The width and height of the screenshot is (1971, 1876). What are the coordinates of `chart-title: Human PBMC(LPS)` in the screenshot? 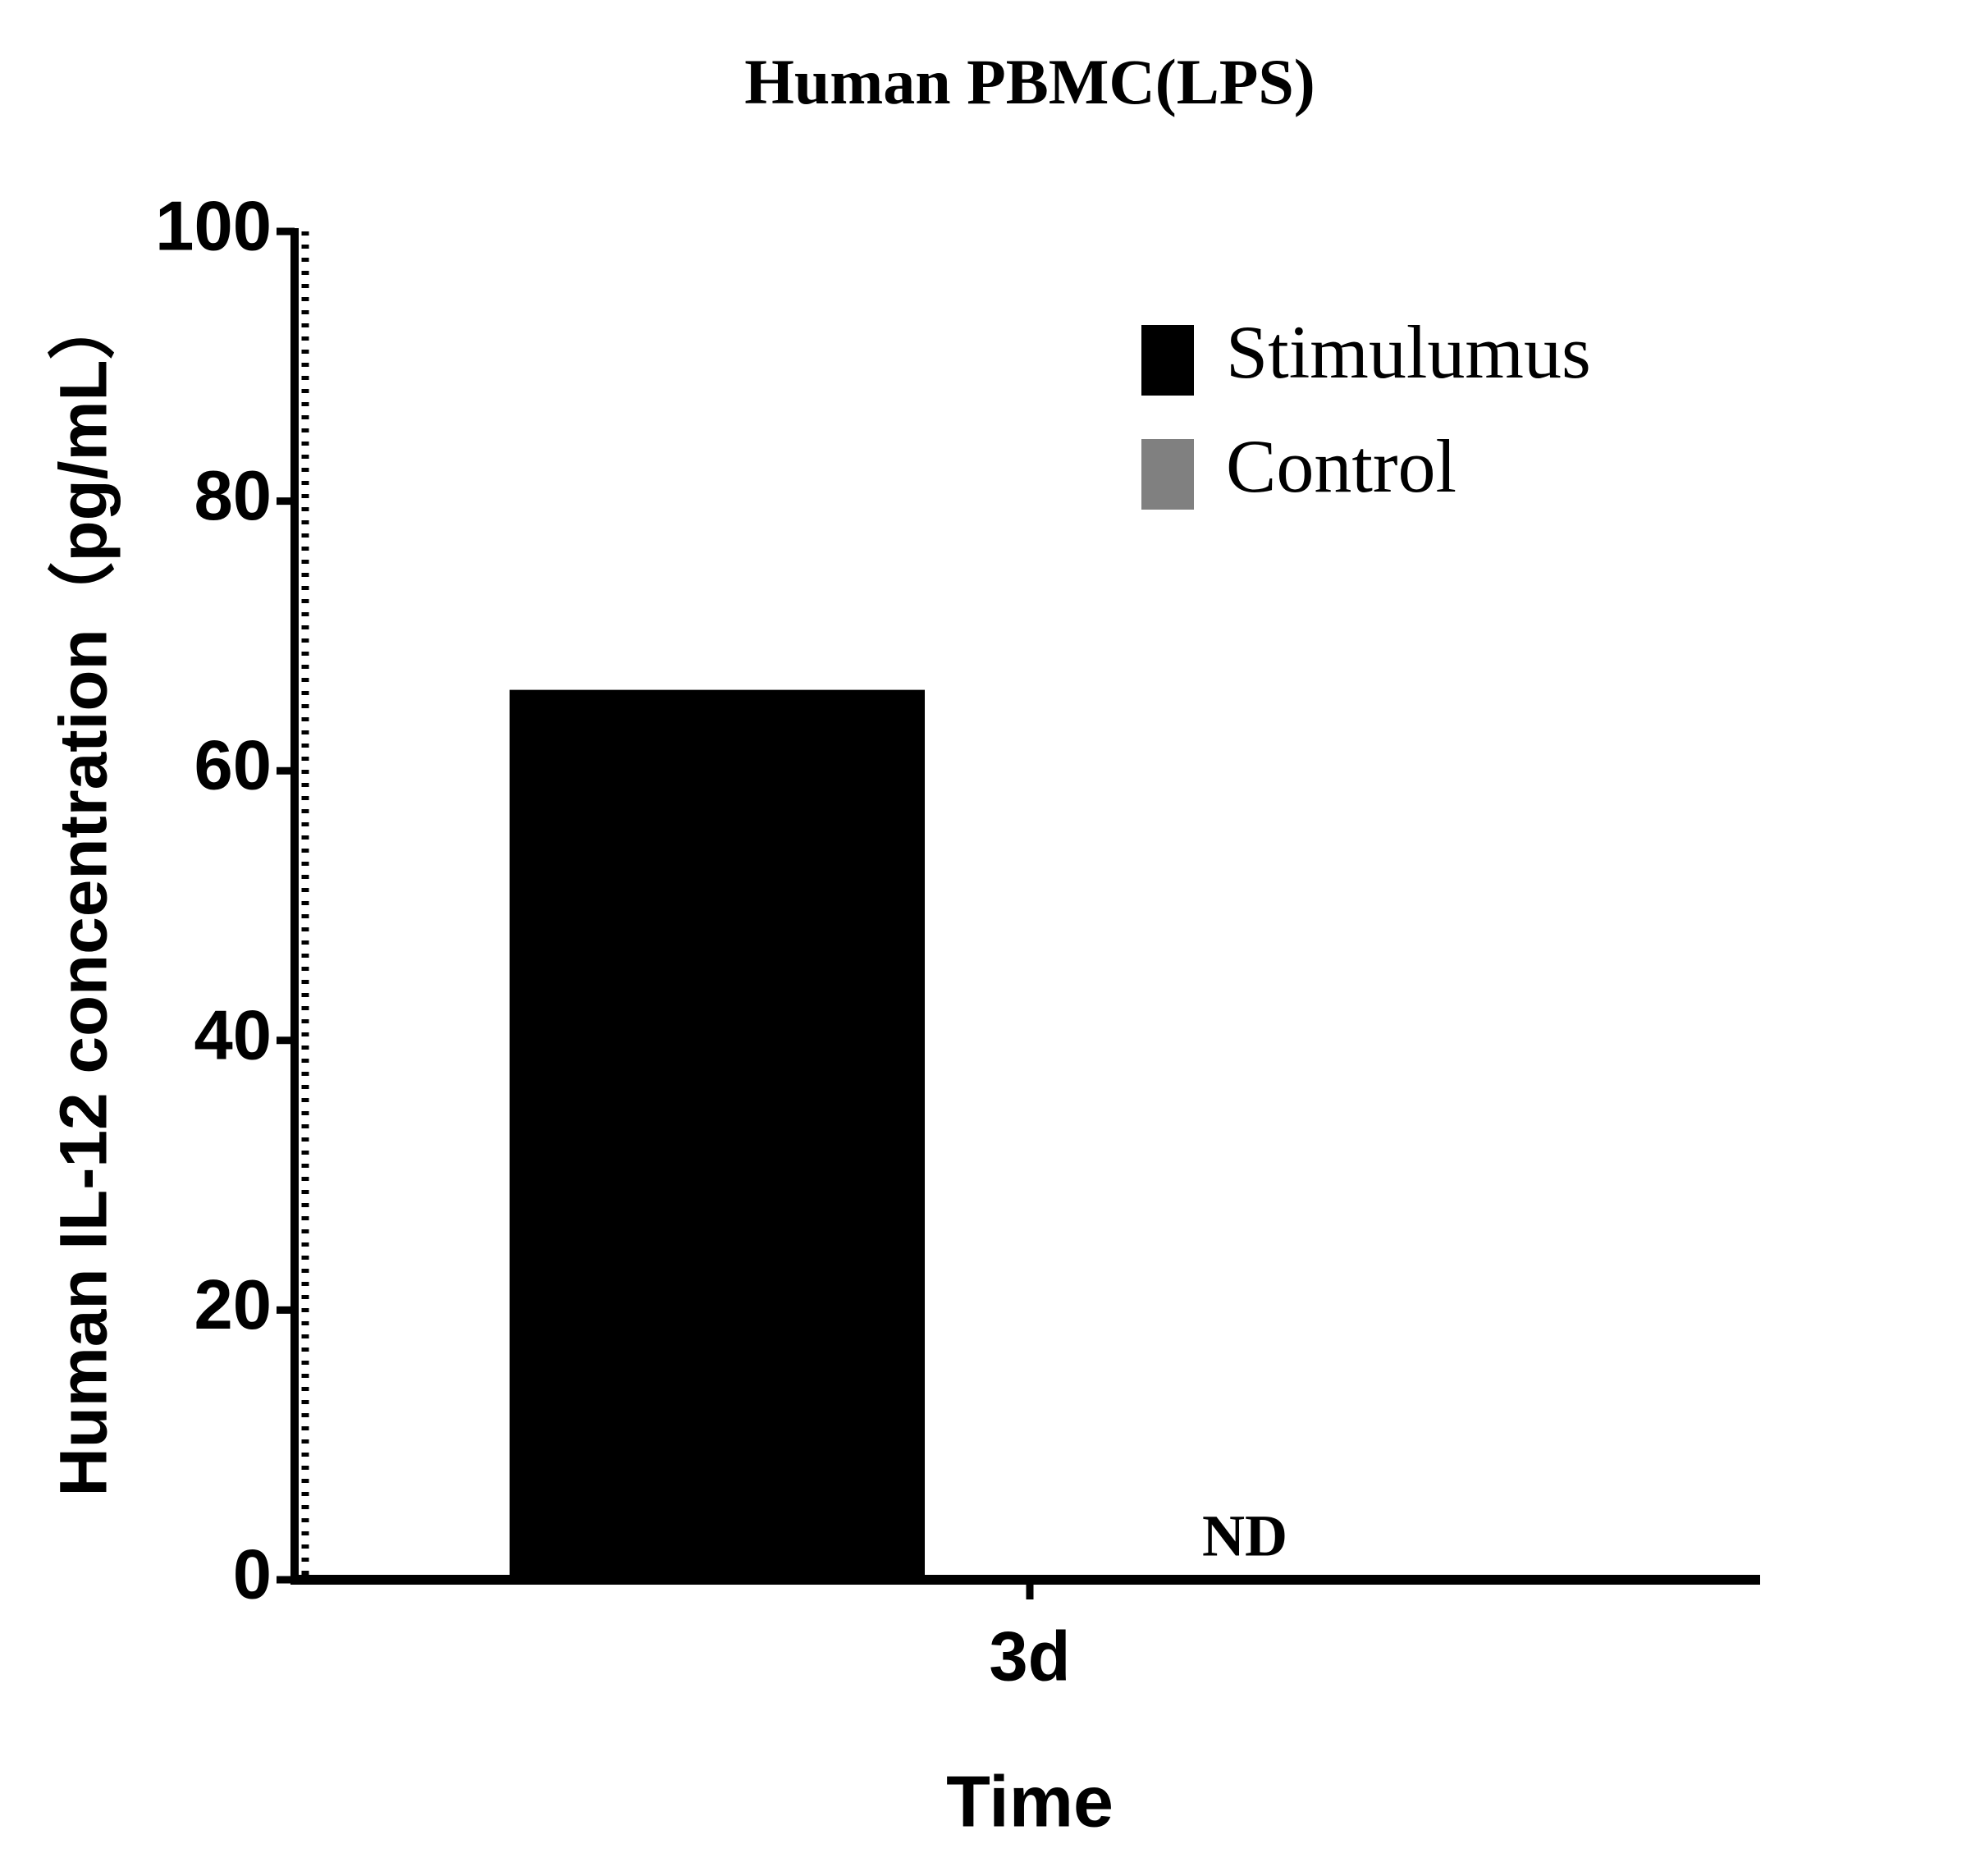 It's located at (1029, 82).